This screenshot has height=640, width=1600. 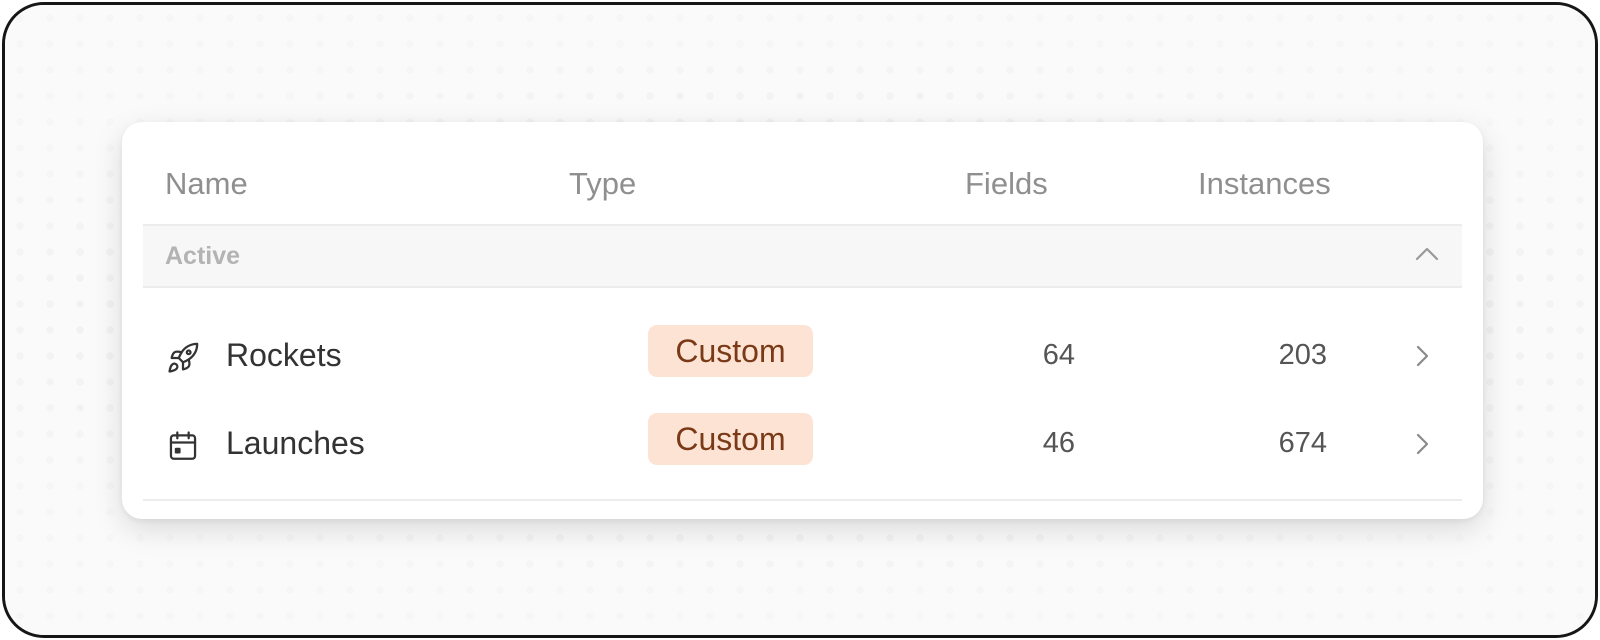 What do you see at coordinates (183, 357) in the screenshot?
I see `rocket-icon` at bounding box center [183, 357].